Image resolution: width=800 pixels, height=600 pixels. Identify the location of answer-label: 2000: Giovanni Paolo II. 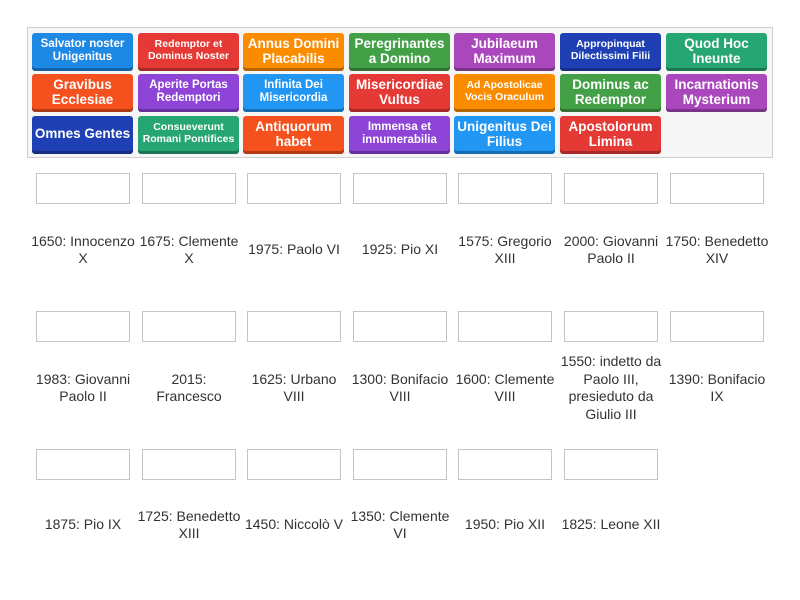
(611, 249).